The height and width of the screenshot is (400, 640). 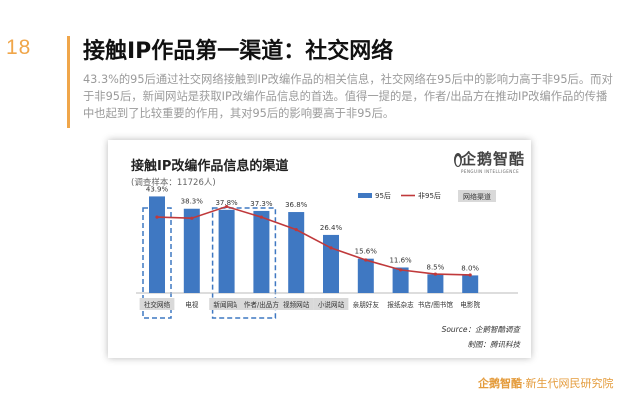 What do you see at coordinates (470, 304) in the screenshot?
I see `category-label-9: 电影院` at bounding box center [470, 304].